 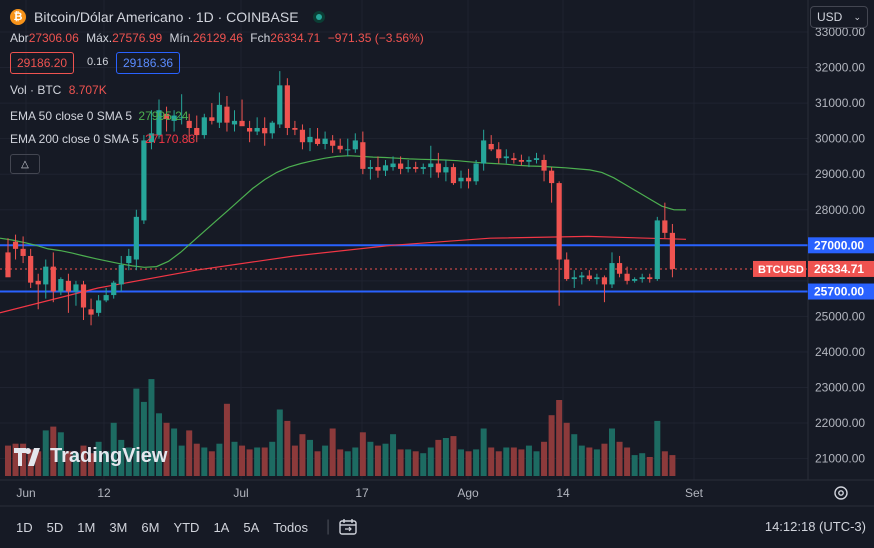 I want to click on price-tick-label: 28000.00, so click(x=840, y=210).